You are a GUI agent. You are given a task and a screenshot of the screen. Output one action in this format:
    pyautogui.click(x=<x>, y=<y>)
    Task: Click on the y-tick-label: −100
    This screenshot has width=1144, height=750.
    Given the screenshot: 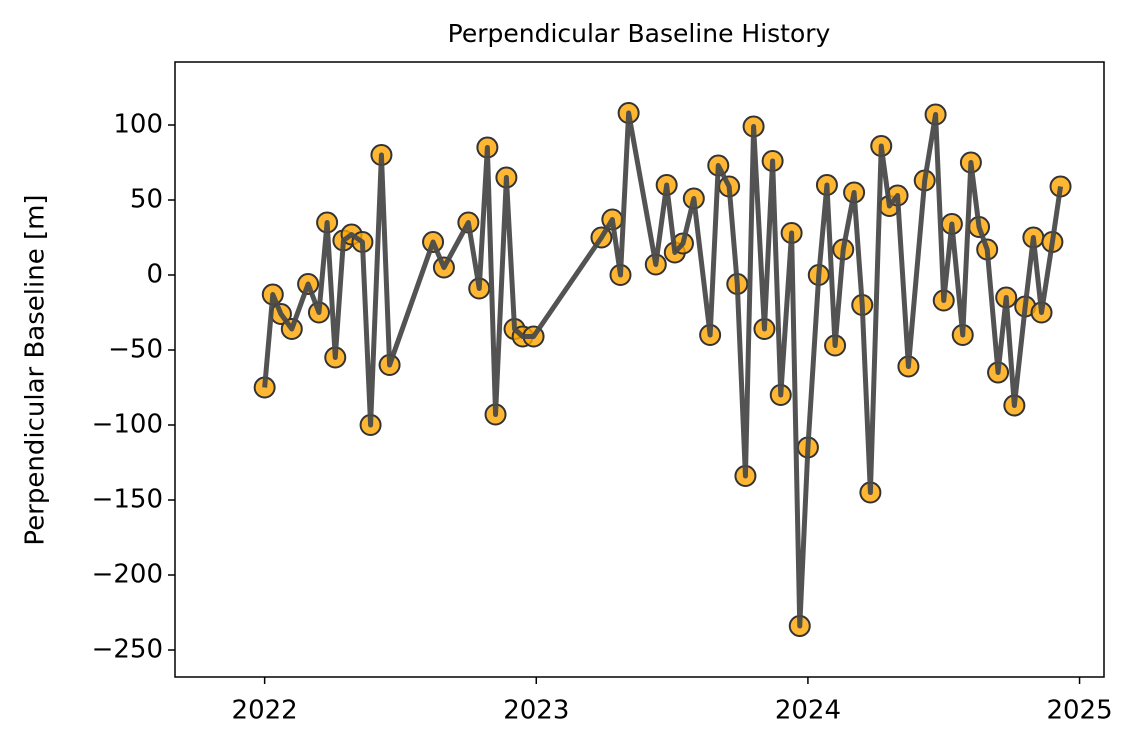 What is the action you would take?
    pyautogui.click(x=127, y=425)
    